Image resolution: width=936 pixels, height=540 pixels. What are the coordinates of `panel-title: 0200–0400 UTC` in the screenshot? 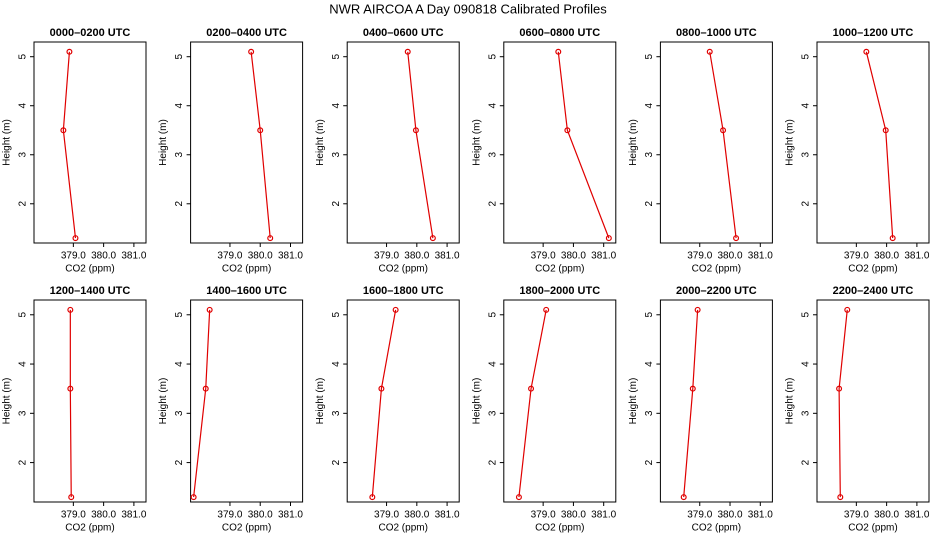 It's located at (246, 33).